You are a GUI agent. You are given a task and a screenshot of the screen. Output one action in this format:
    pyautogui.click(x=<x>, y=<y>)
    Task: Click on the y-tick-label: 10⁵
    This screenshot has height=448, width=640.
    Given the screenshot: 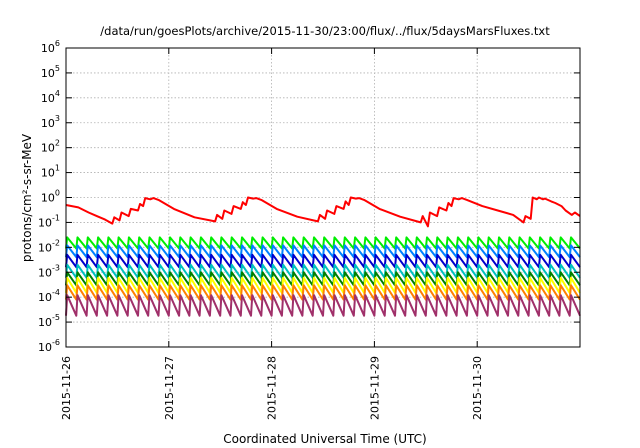 What is the action you would take?
    pyautogui.click(x=50, y=72)
    